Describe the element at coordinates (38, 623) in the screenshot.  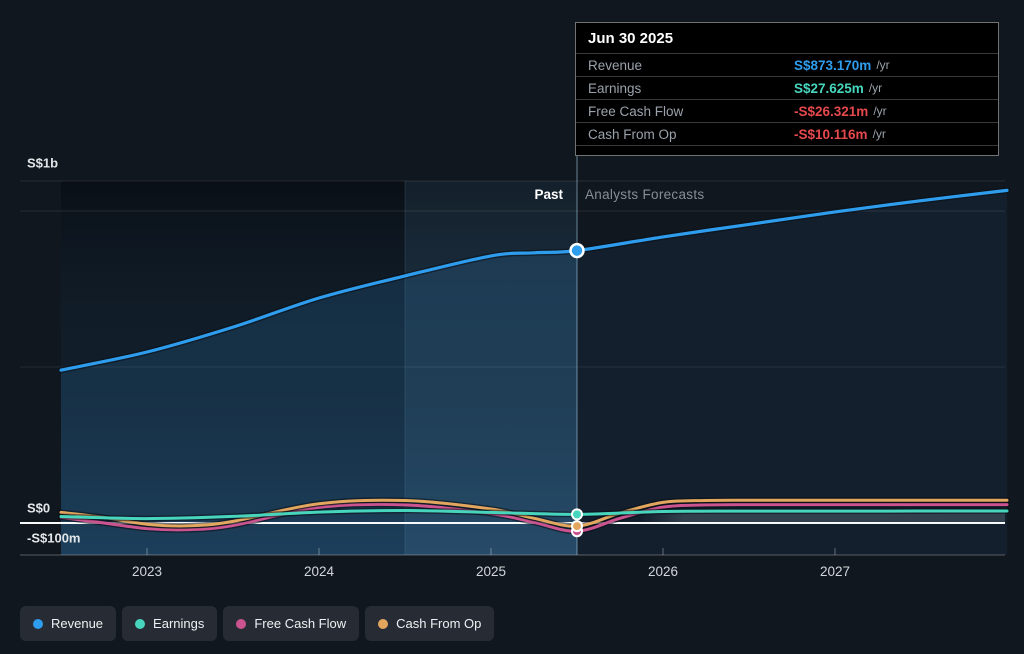
I see `revenue-dot-icon` at that location.